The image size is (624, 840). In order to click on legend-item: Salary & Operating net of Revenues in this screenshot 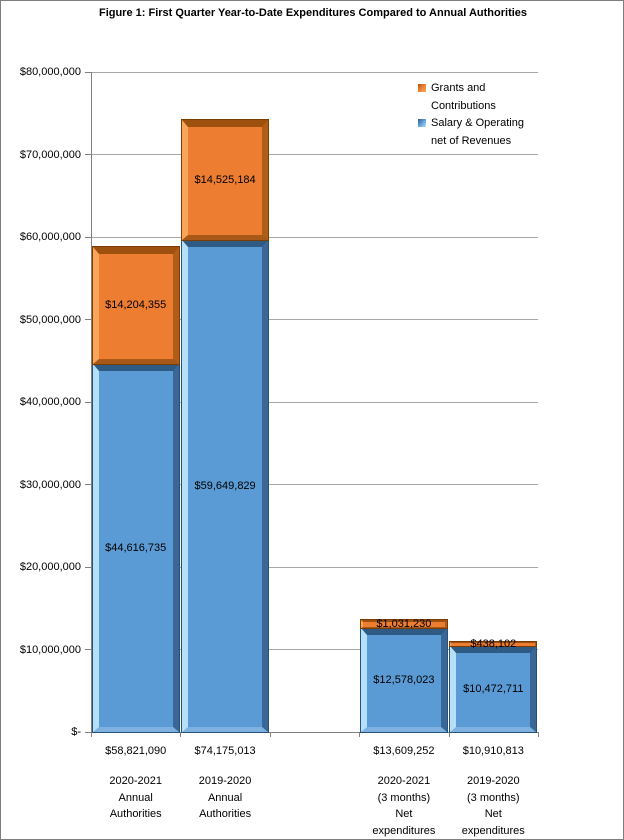, I will do `click(471, 132)`.